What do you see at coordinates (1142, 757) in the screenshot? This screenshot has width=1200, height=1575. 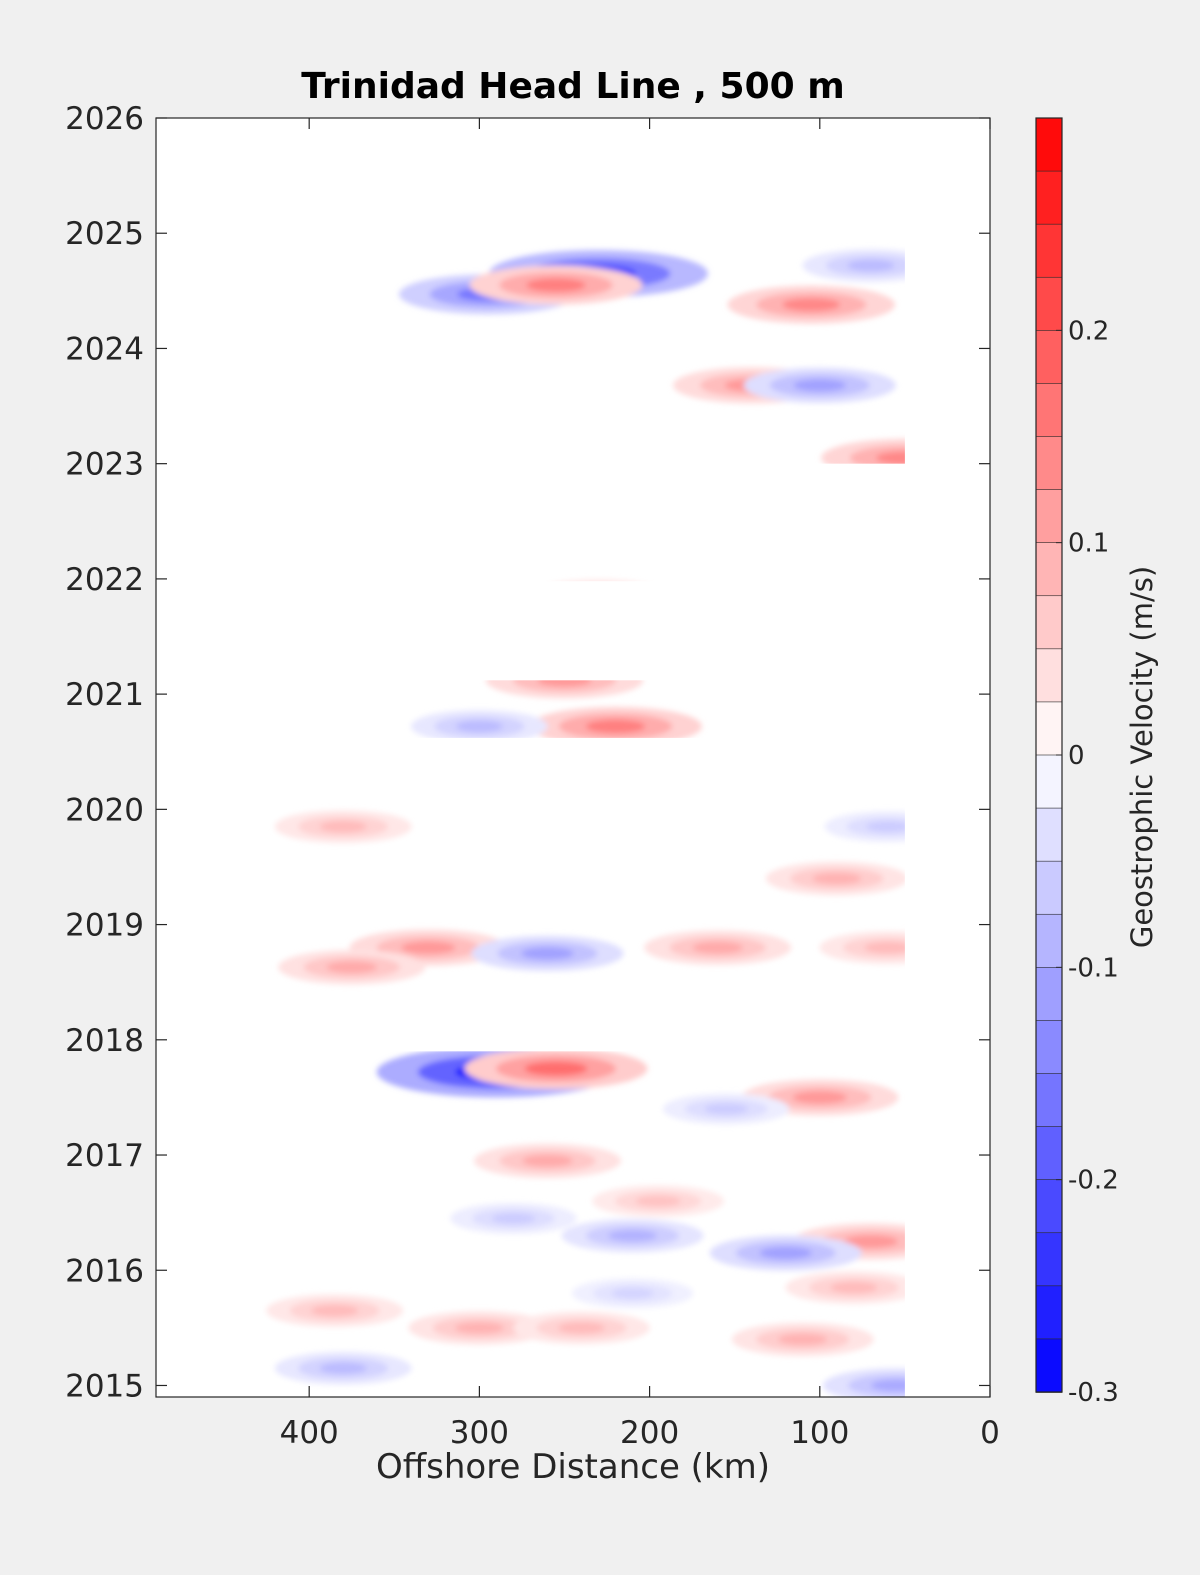 I see `colorbar-label: Geostrophic Velocity (m/s)` at bounding box center [1142, 757].